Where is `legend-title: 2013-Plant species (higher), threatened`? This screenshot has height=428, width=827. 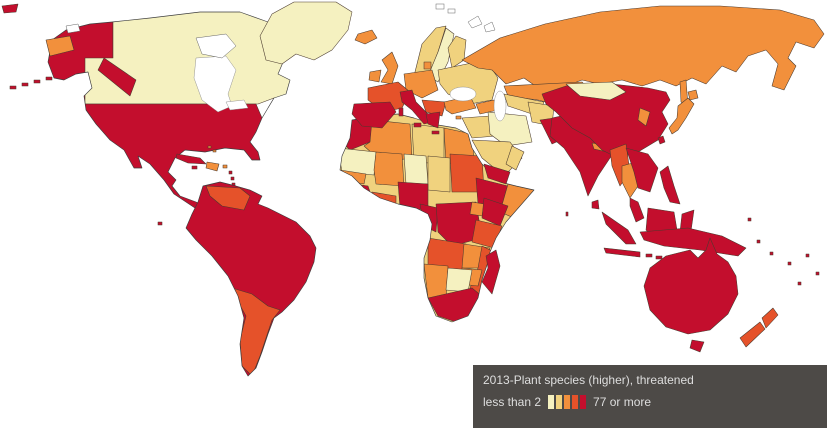 legend-title: 2013-Plant species (higher), threatened is located at coordinates (588, 380).